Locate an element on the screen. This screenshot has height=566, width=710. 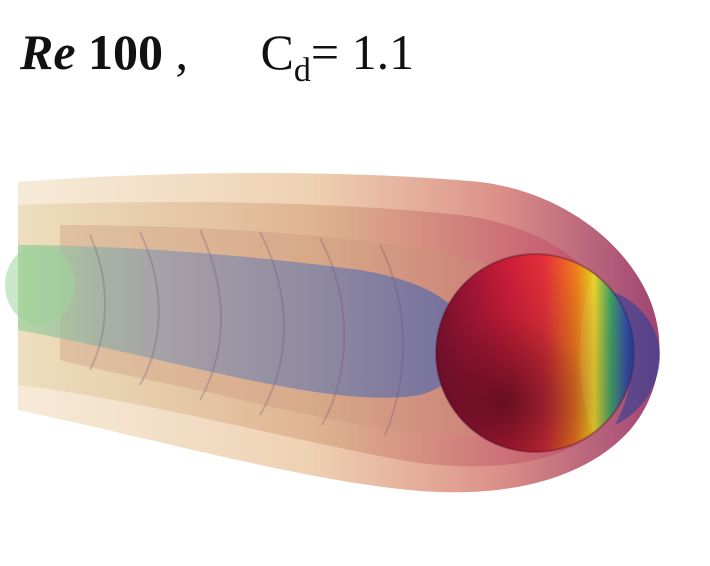
drag-coefficient-value: = 1.1 is located at coordinates (362, 52).